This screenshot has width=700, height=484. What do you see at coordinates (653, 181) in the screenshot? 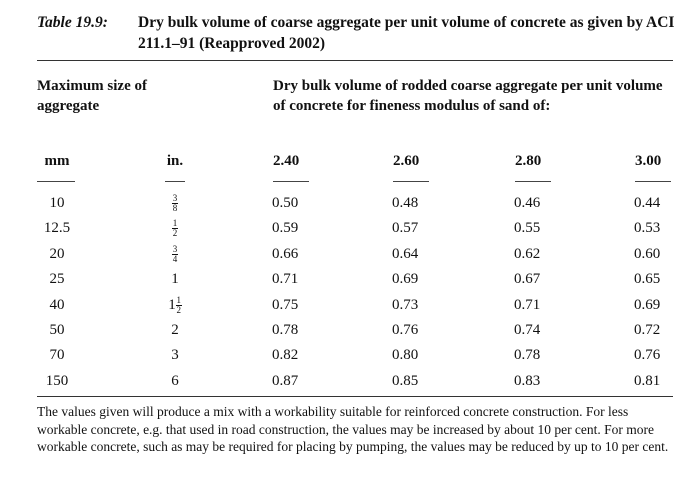
I see `fm4-underline` at bounding box center [653, 181].